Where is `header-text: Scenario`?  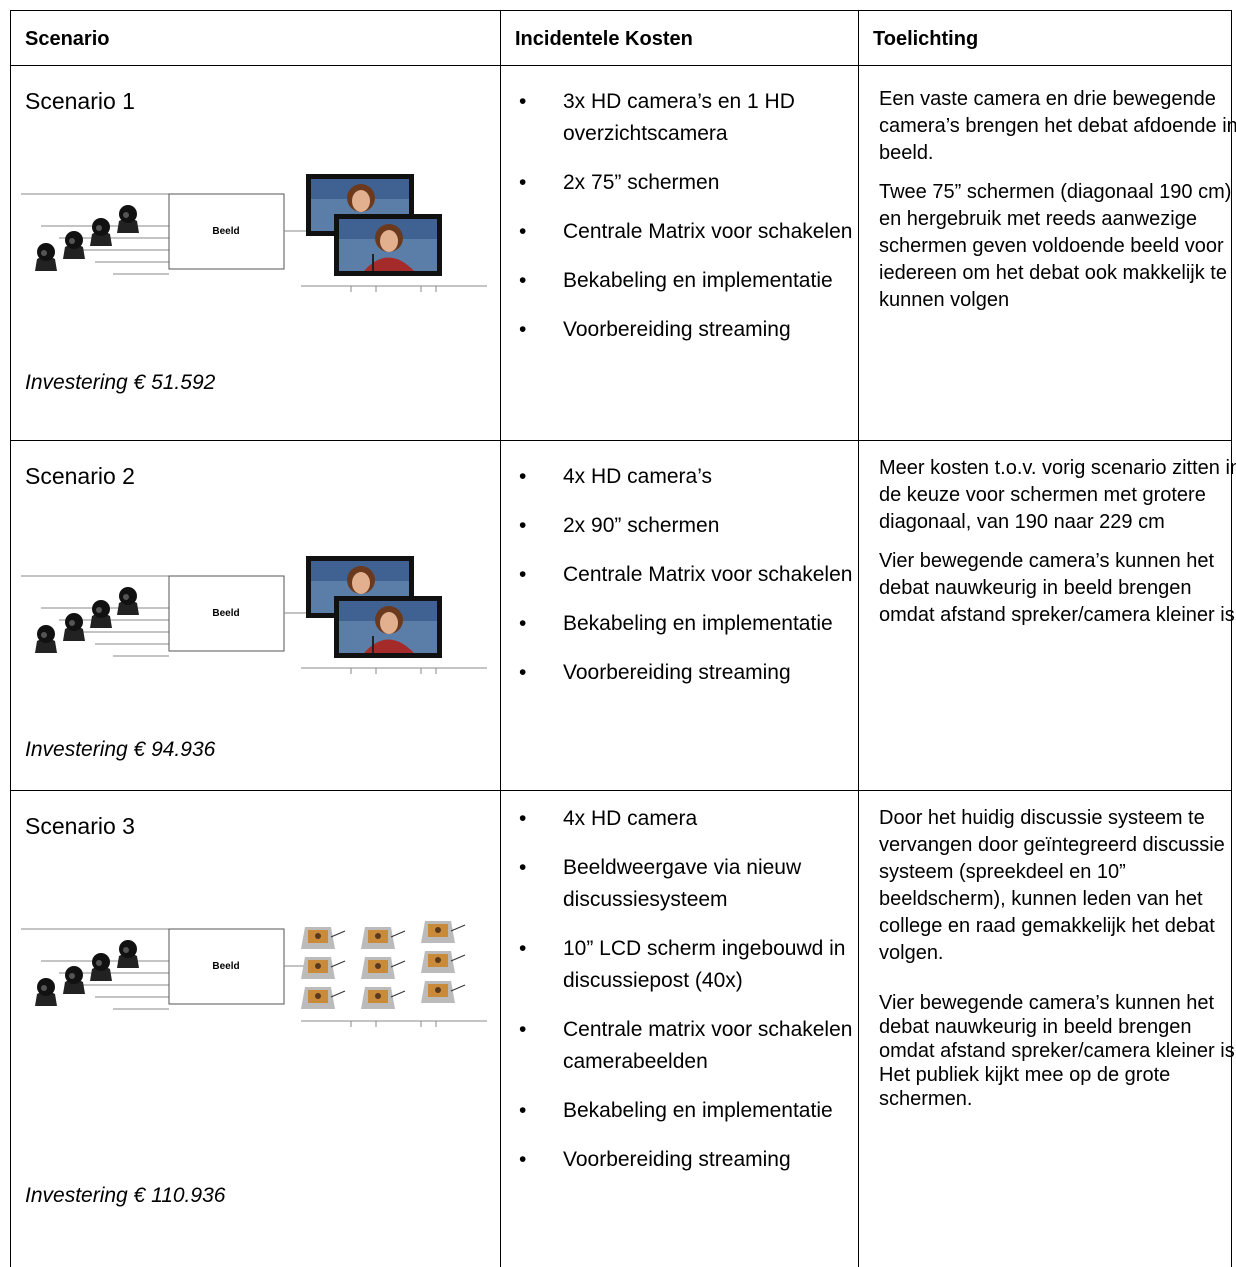
header-text: Scenario is located at coordinates (67, 39).